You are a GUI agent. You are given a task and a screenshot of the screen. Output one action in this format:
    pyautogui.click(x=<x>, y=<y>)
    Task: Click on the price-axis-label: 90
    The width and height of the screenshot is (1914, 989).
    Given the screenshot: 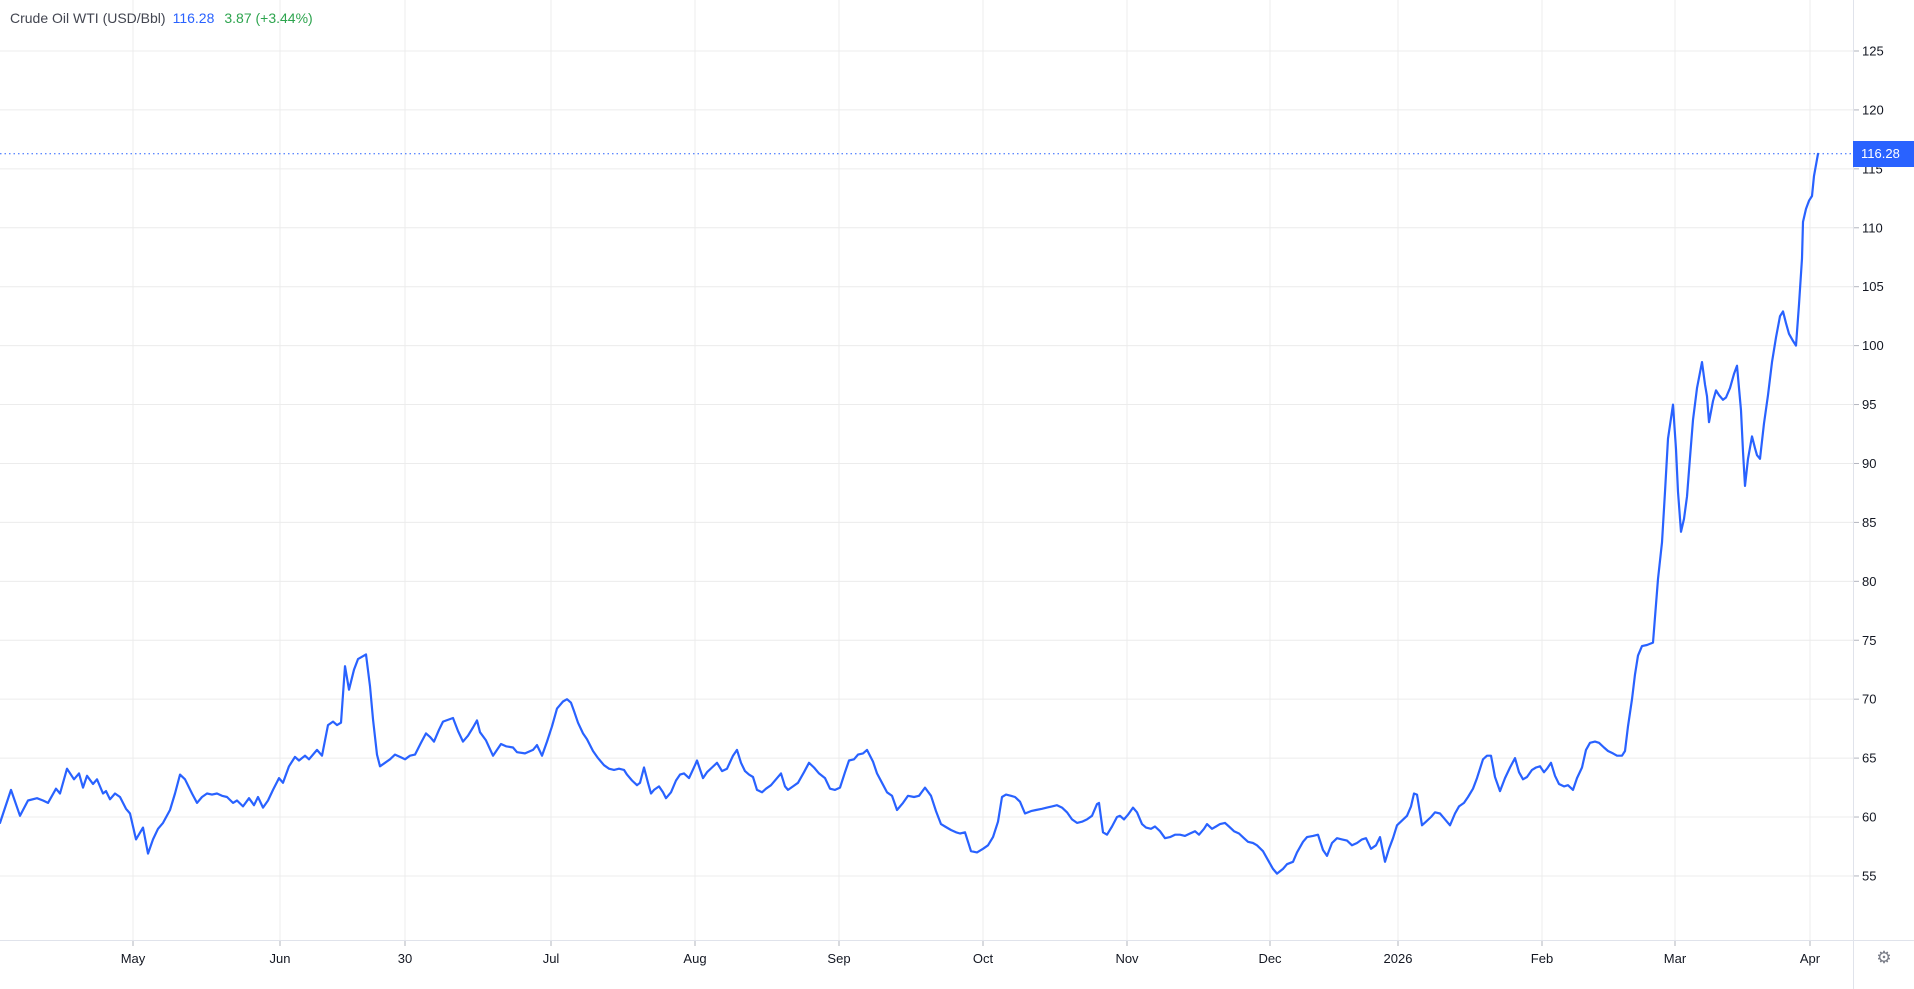 What is the action you would take?
    pyautogui.click(x=1869, y=463)
    